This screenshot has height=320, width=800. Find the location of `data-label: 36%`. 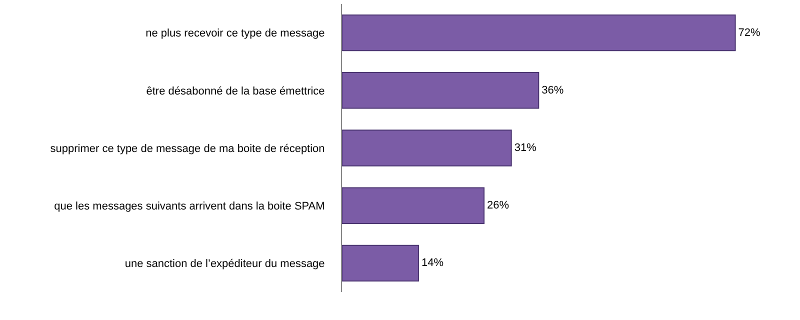

data-label: 36% is located at coordinates (553, 90).